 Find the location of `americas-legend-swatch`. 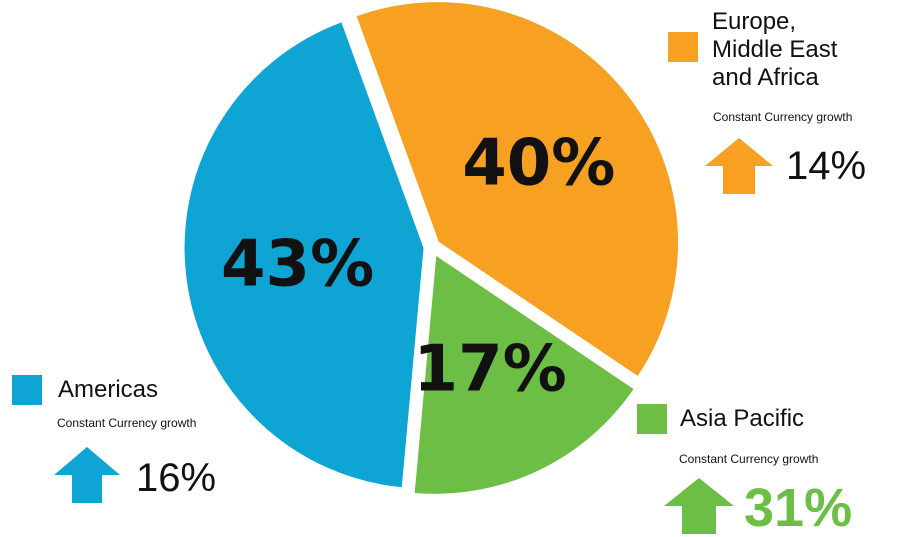

americas-legend-swatch is located at coordinates (27, 390).